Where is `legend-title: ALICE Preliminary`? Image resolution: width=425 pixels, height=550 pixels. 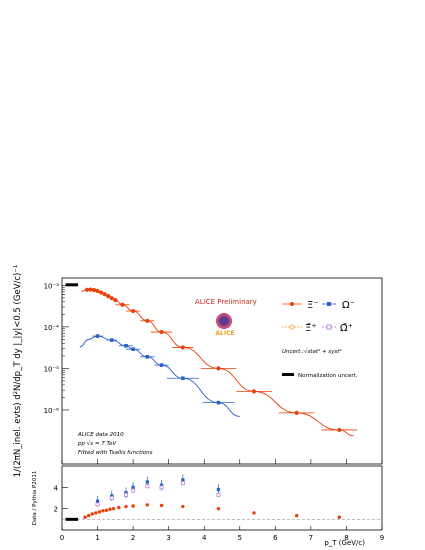 legend-title: ALICE Preliminary is located at coordinates (226, 302).